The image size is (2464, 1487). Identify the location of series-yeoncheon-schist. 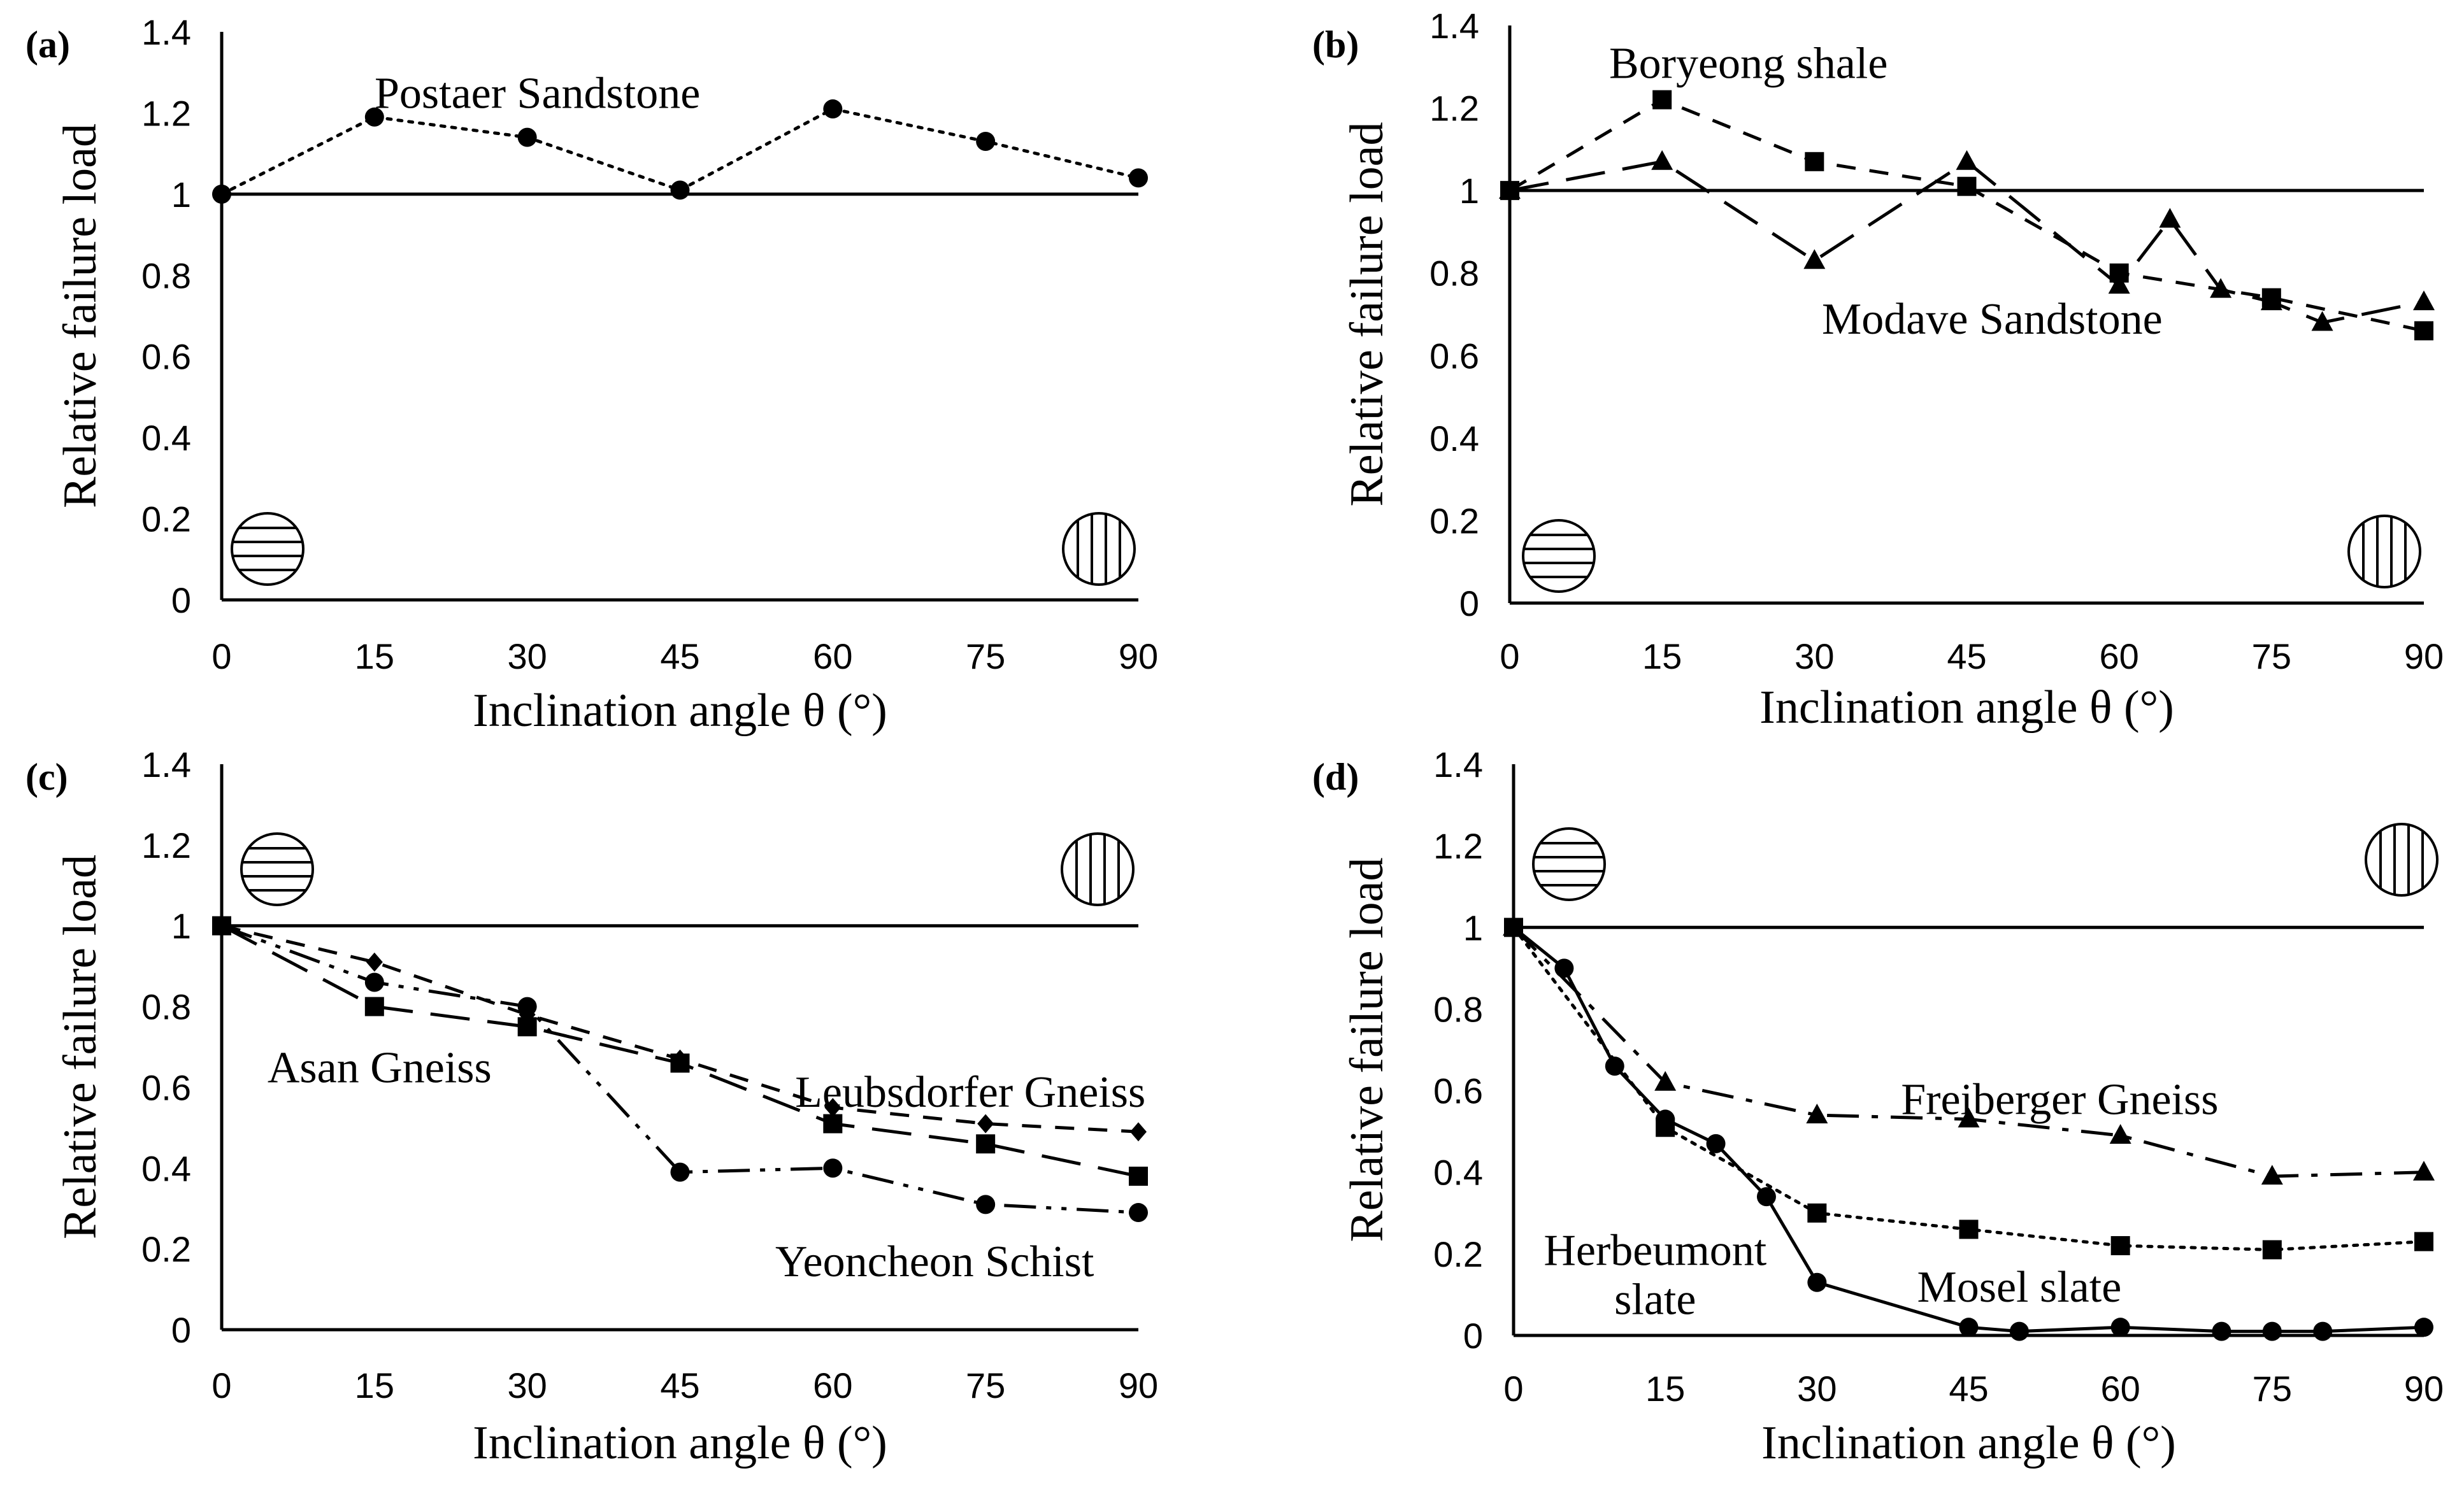
(680, 1070).